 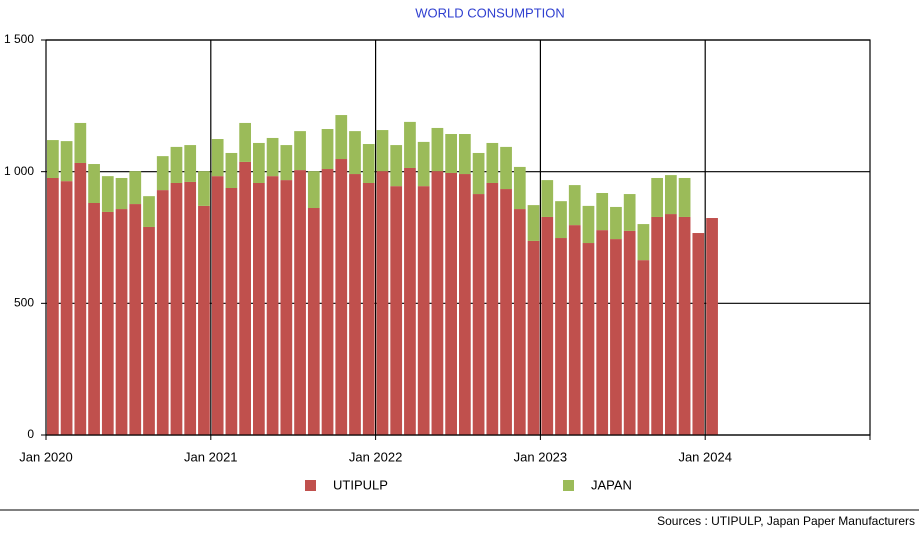 What do you see at coordinates (360, 484) in the screenshot?
I see `legend-label: UTIPULP` at bounding box center [360, 484].